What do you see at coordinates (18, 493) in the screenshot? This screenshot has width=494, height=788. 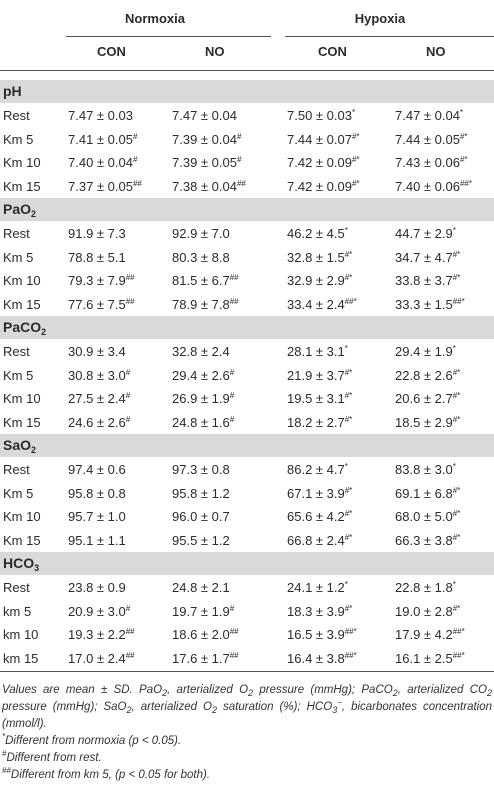 I see `row-label: Km 5` at bounding box center [18, 493].